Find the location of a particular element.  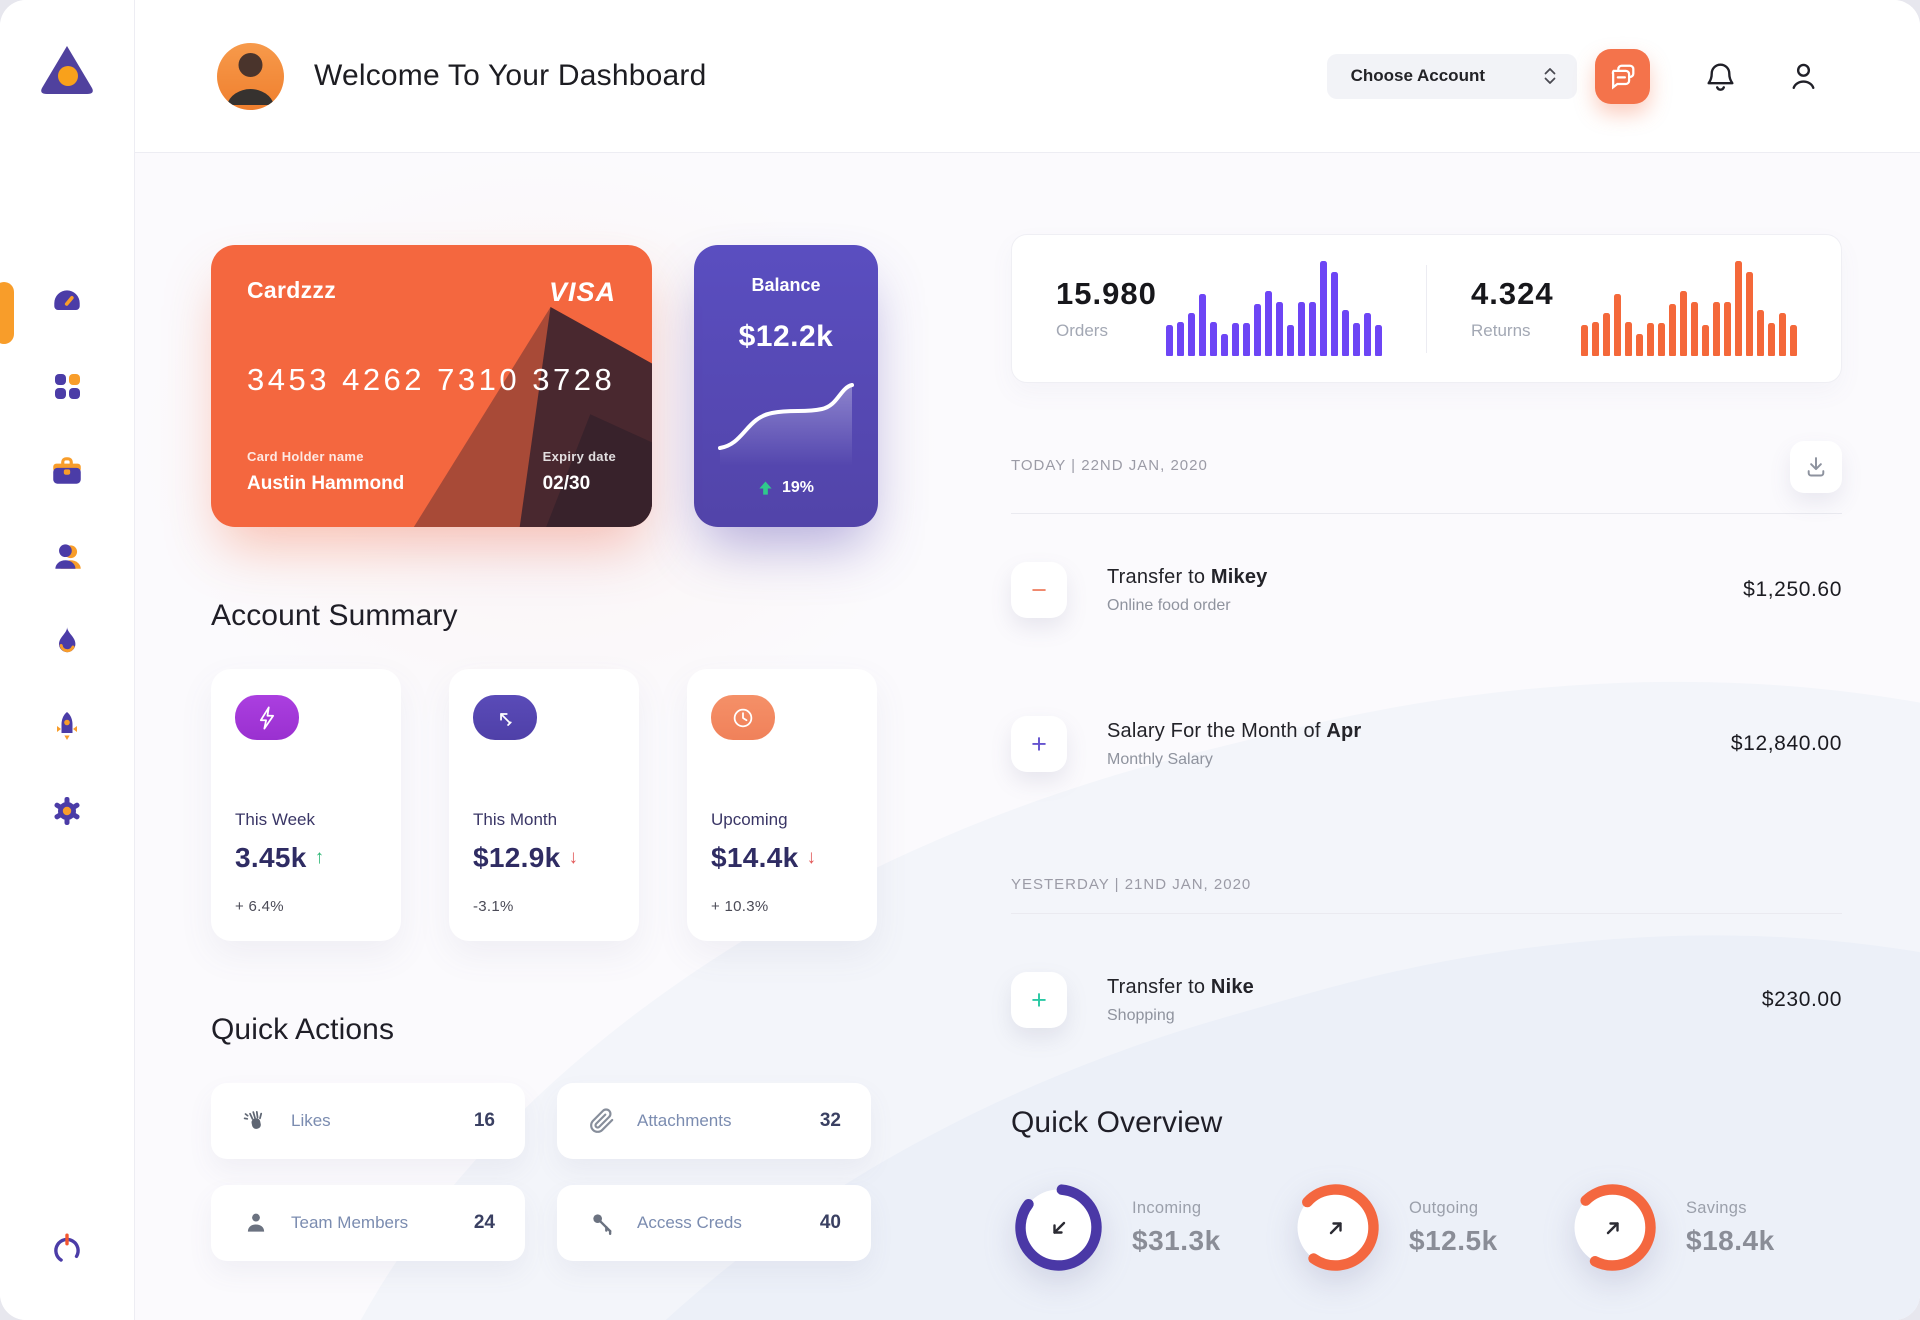

returns-label: Returns is located at coordinates (1501, 330).